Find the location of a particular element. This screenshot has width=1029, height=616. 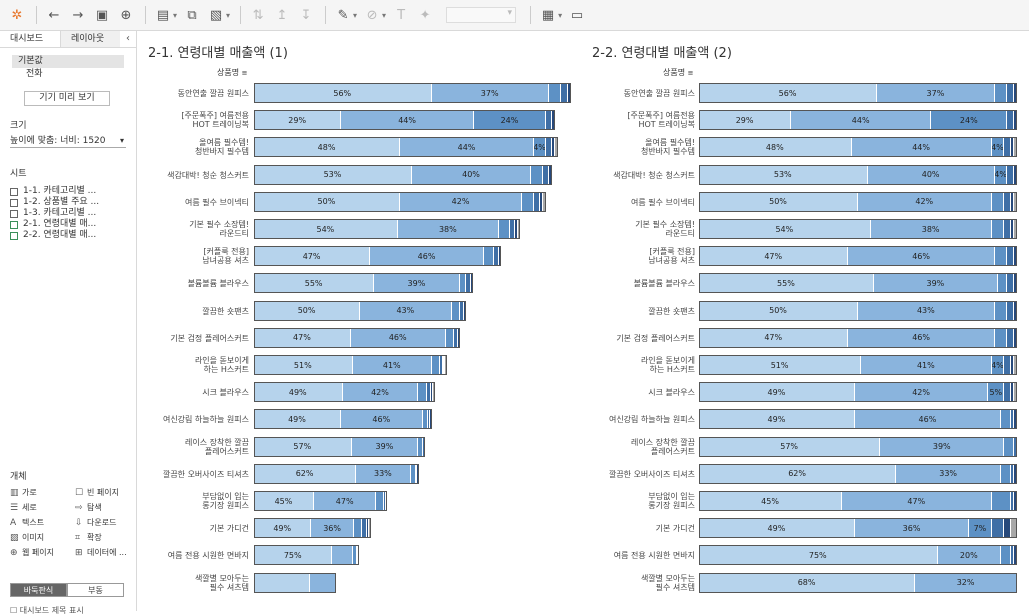

bar-segment: 4% is located at coordinates (1001, 174).